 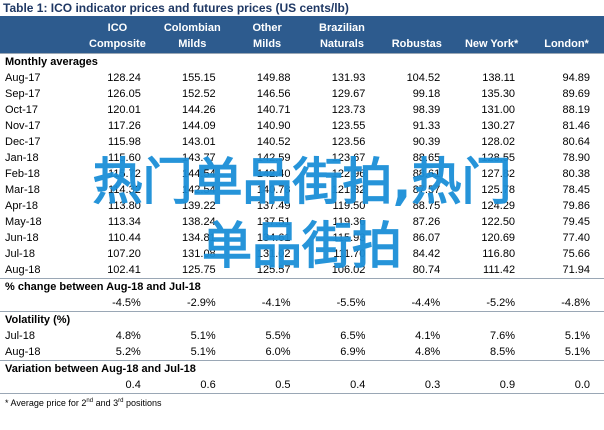 I want to click on column-header: Robustas, so click(x=417, y=35).